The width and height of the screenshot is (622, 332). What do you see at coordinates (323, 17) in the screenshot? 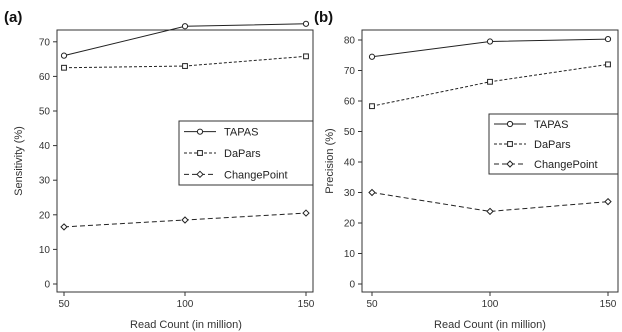
I see `panel-b-label: (b)` at bounding box center [323, 17].